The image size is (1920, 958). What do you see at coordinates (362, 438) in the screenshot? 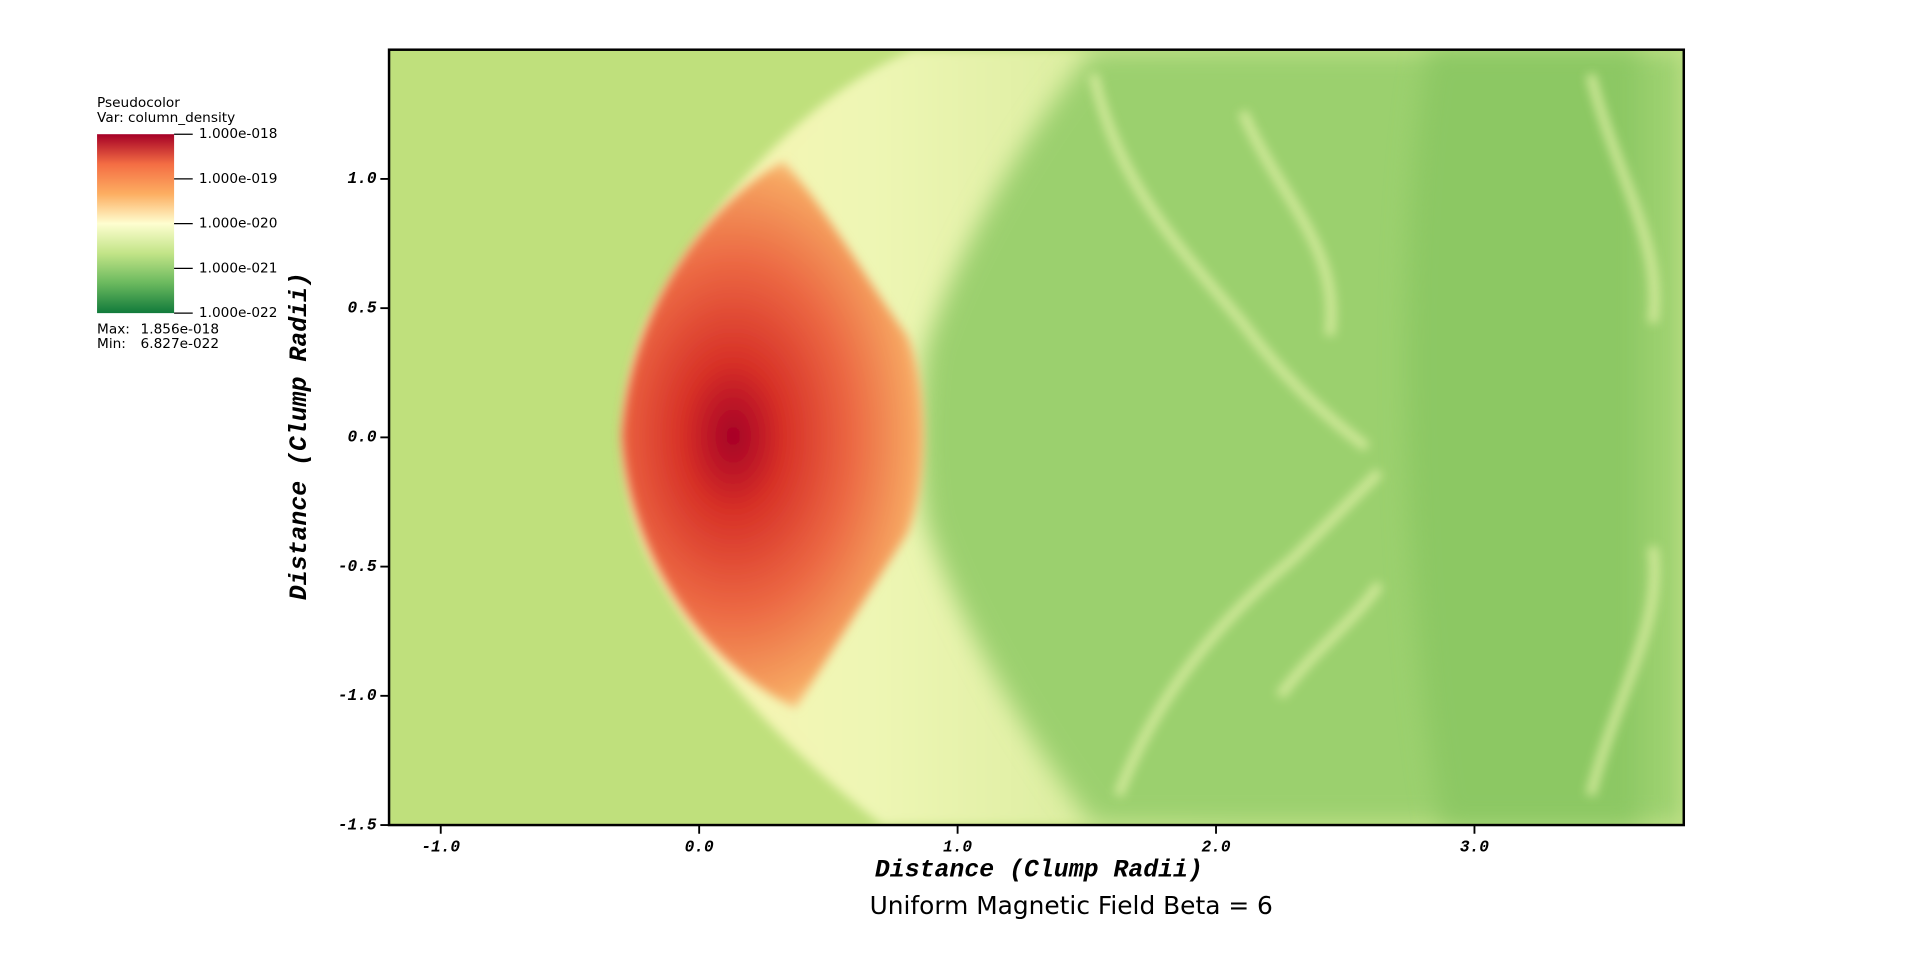
I see `y-tick-label: 0.0` at bounding box center [362, 438].